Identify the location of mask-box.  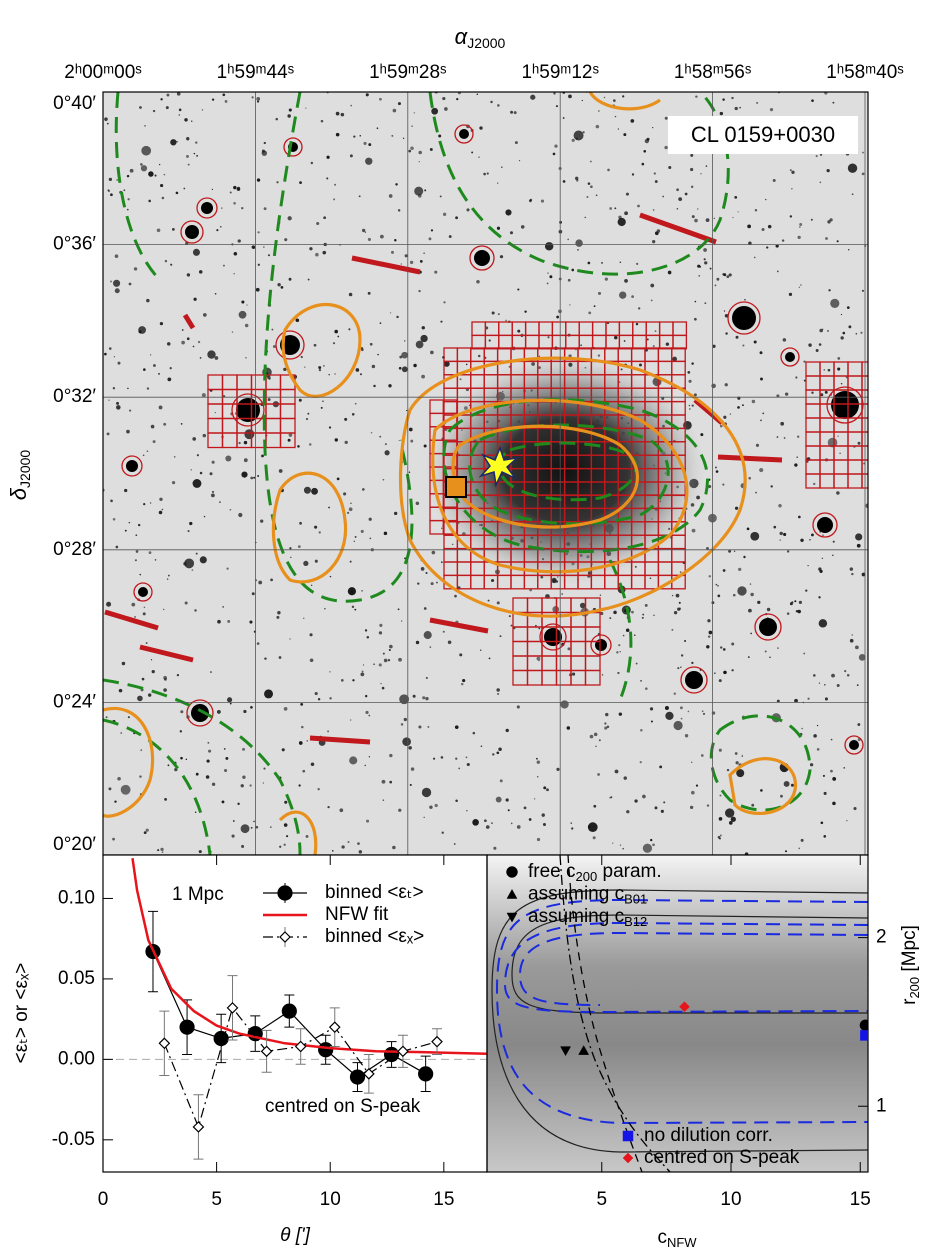
(864, 411).